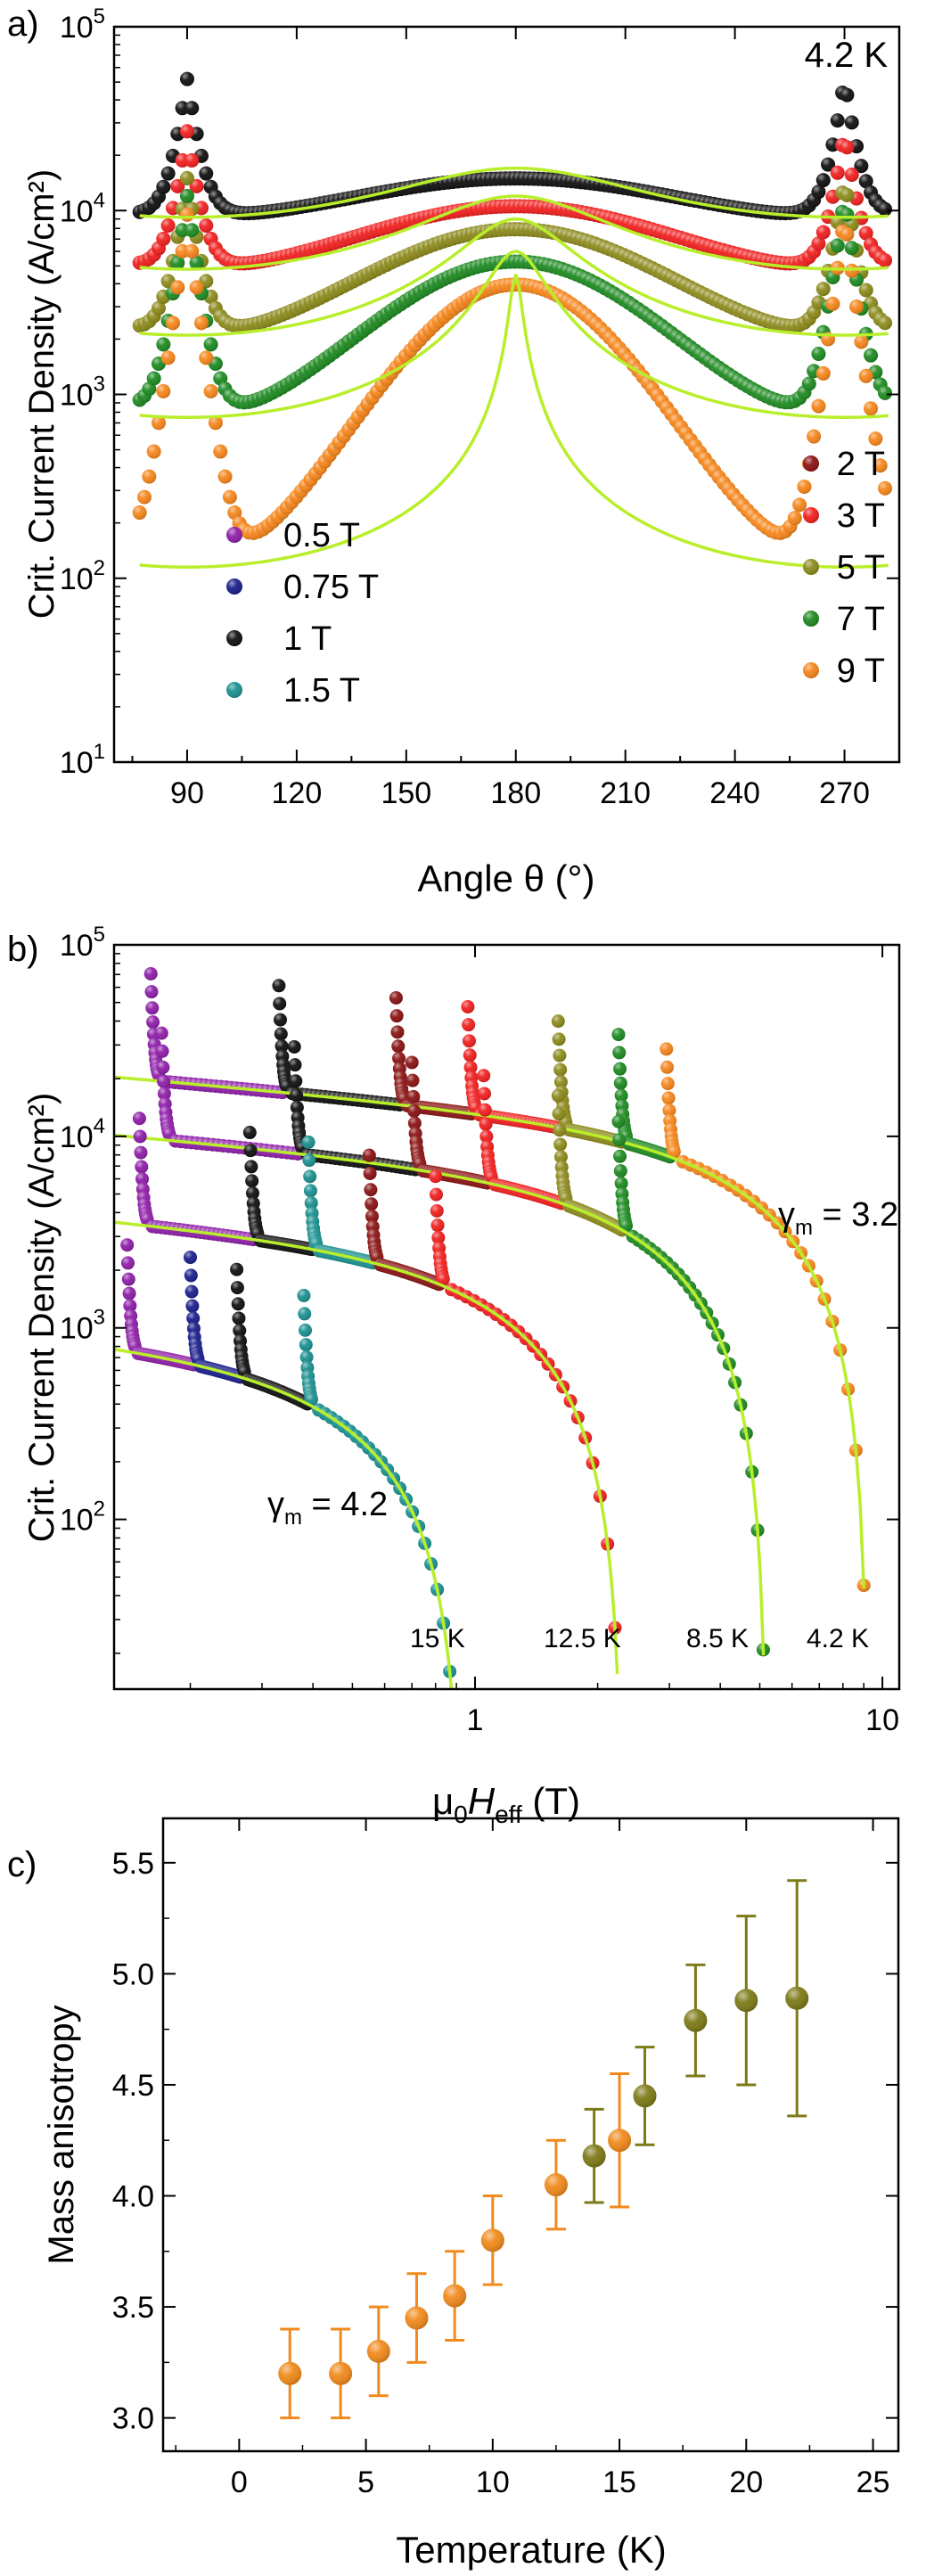 The image size is (926, 2576). Describe the element at coordinates (514, 277) in the screenshot. I see `a-fit-5-T` at that location.